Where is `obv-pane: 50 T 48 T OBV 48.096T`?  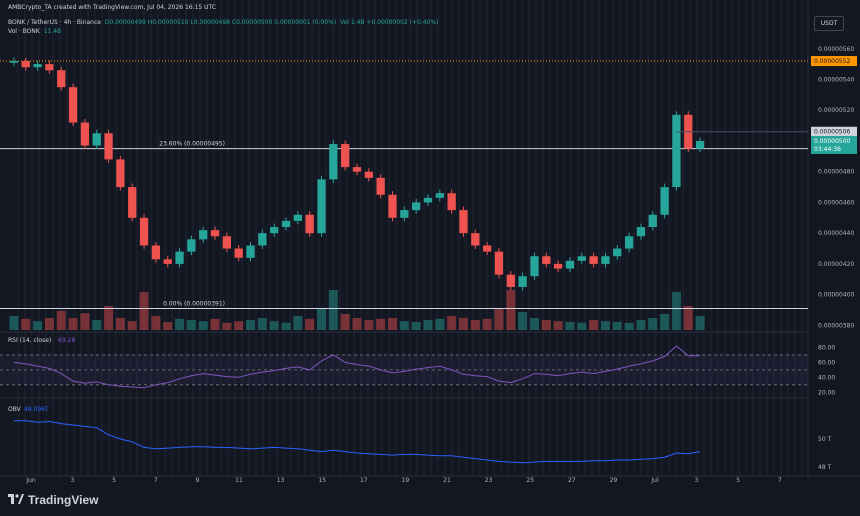 obv-pane: 50 T 48 T OBV 48.096T is located at coordinates (420, 438).